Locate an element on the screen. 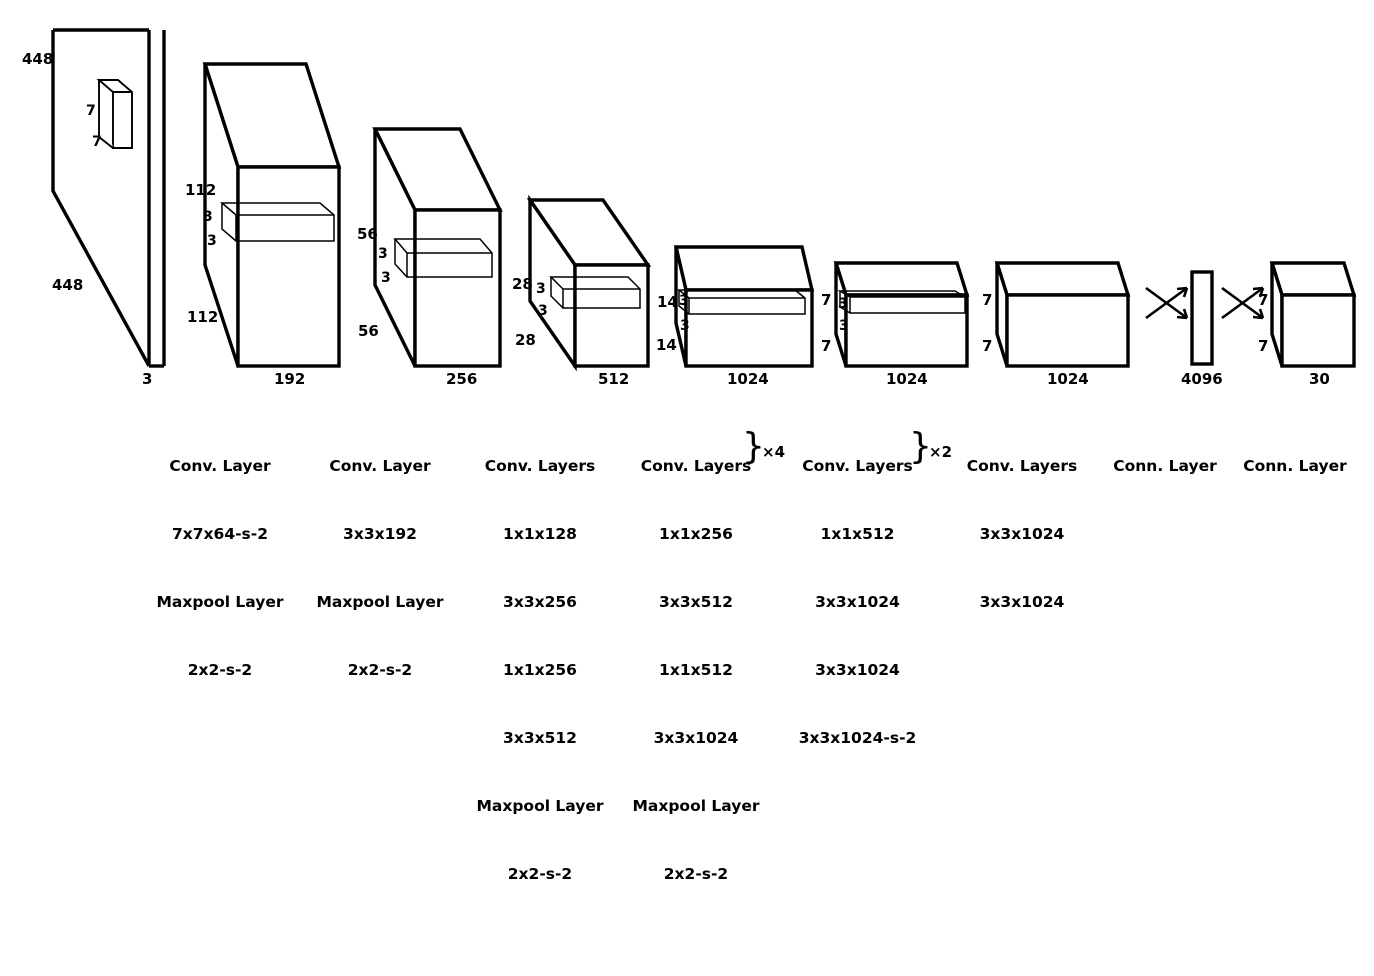 The image size is (1374, 976). dim-kernel-conv1-a: 3 is located at coordinates (208, 217).